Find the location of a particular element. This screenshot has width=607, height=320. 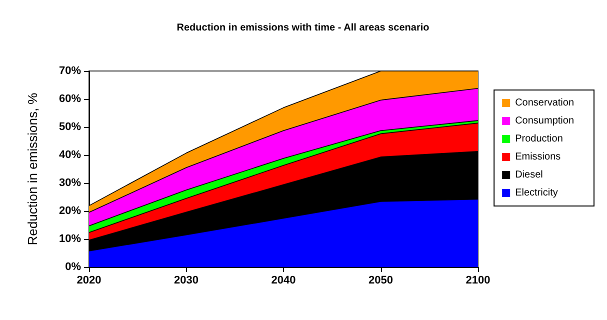

legend-label: Electricity is located at coordinates (536, 193).